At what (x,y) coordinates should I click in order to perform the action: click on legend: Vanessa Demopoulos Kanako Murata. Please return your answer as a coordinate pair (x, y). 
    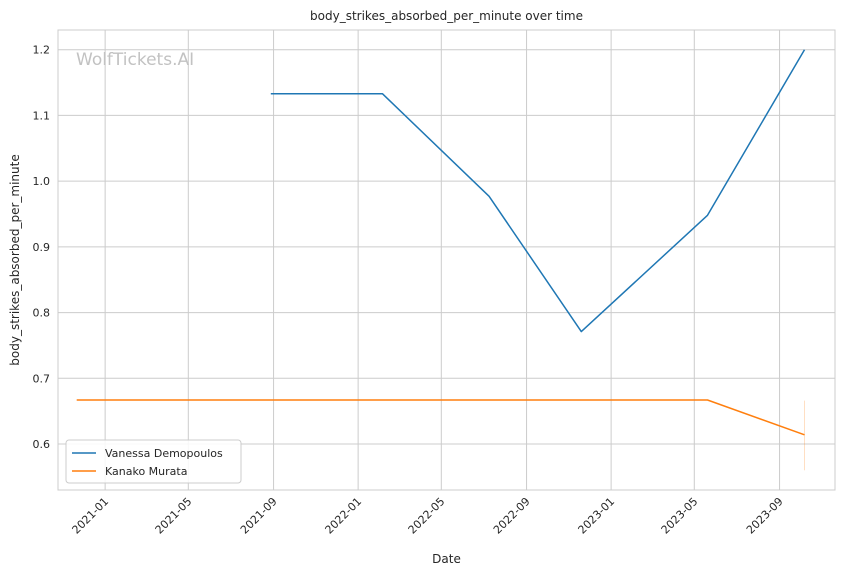
    Looking at the image, I should click on (153, 461).